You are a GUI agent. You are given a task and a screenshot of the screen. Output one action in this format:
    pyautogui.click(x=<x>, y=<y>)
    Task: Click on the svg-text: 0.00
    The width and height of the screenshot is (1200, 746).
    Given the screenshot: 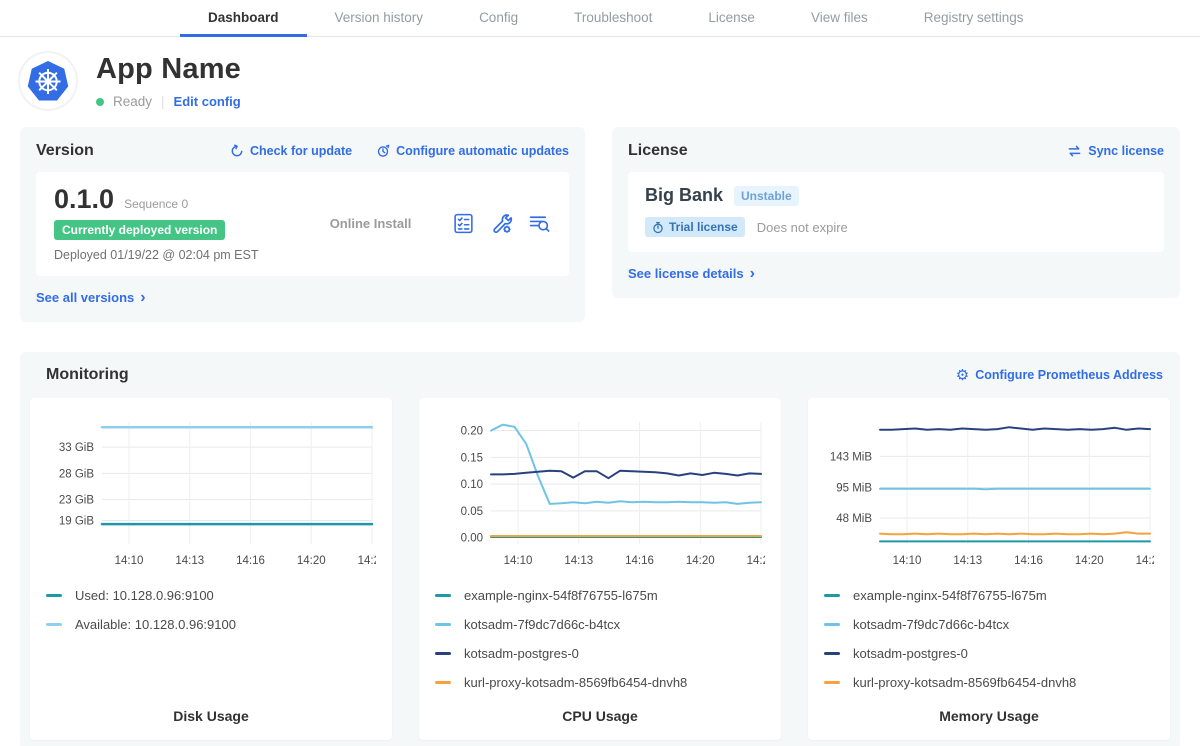 What is the action you would take?
    pyautogui.click(x=472, y=539)
    